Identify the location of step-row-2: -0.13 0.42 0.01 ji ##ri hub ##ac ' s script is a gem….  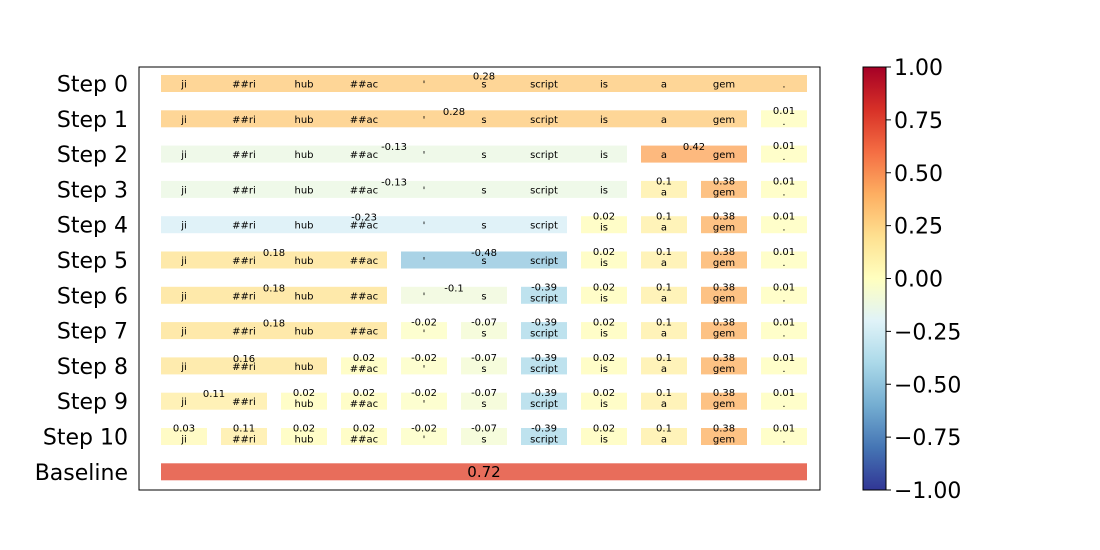
(484, 152).